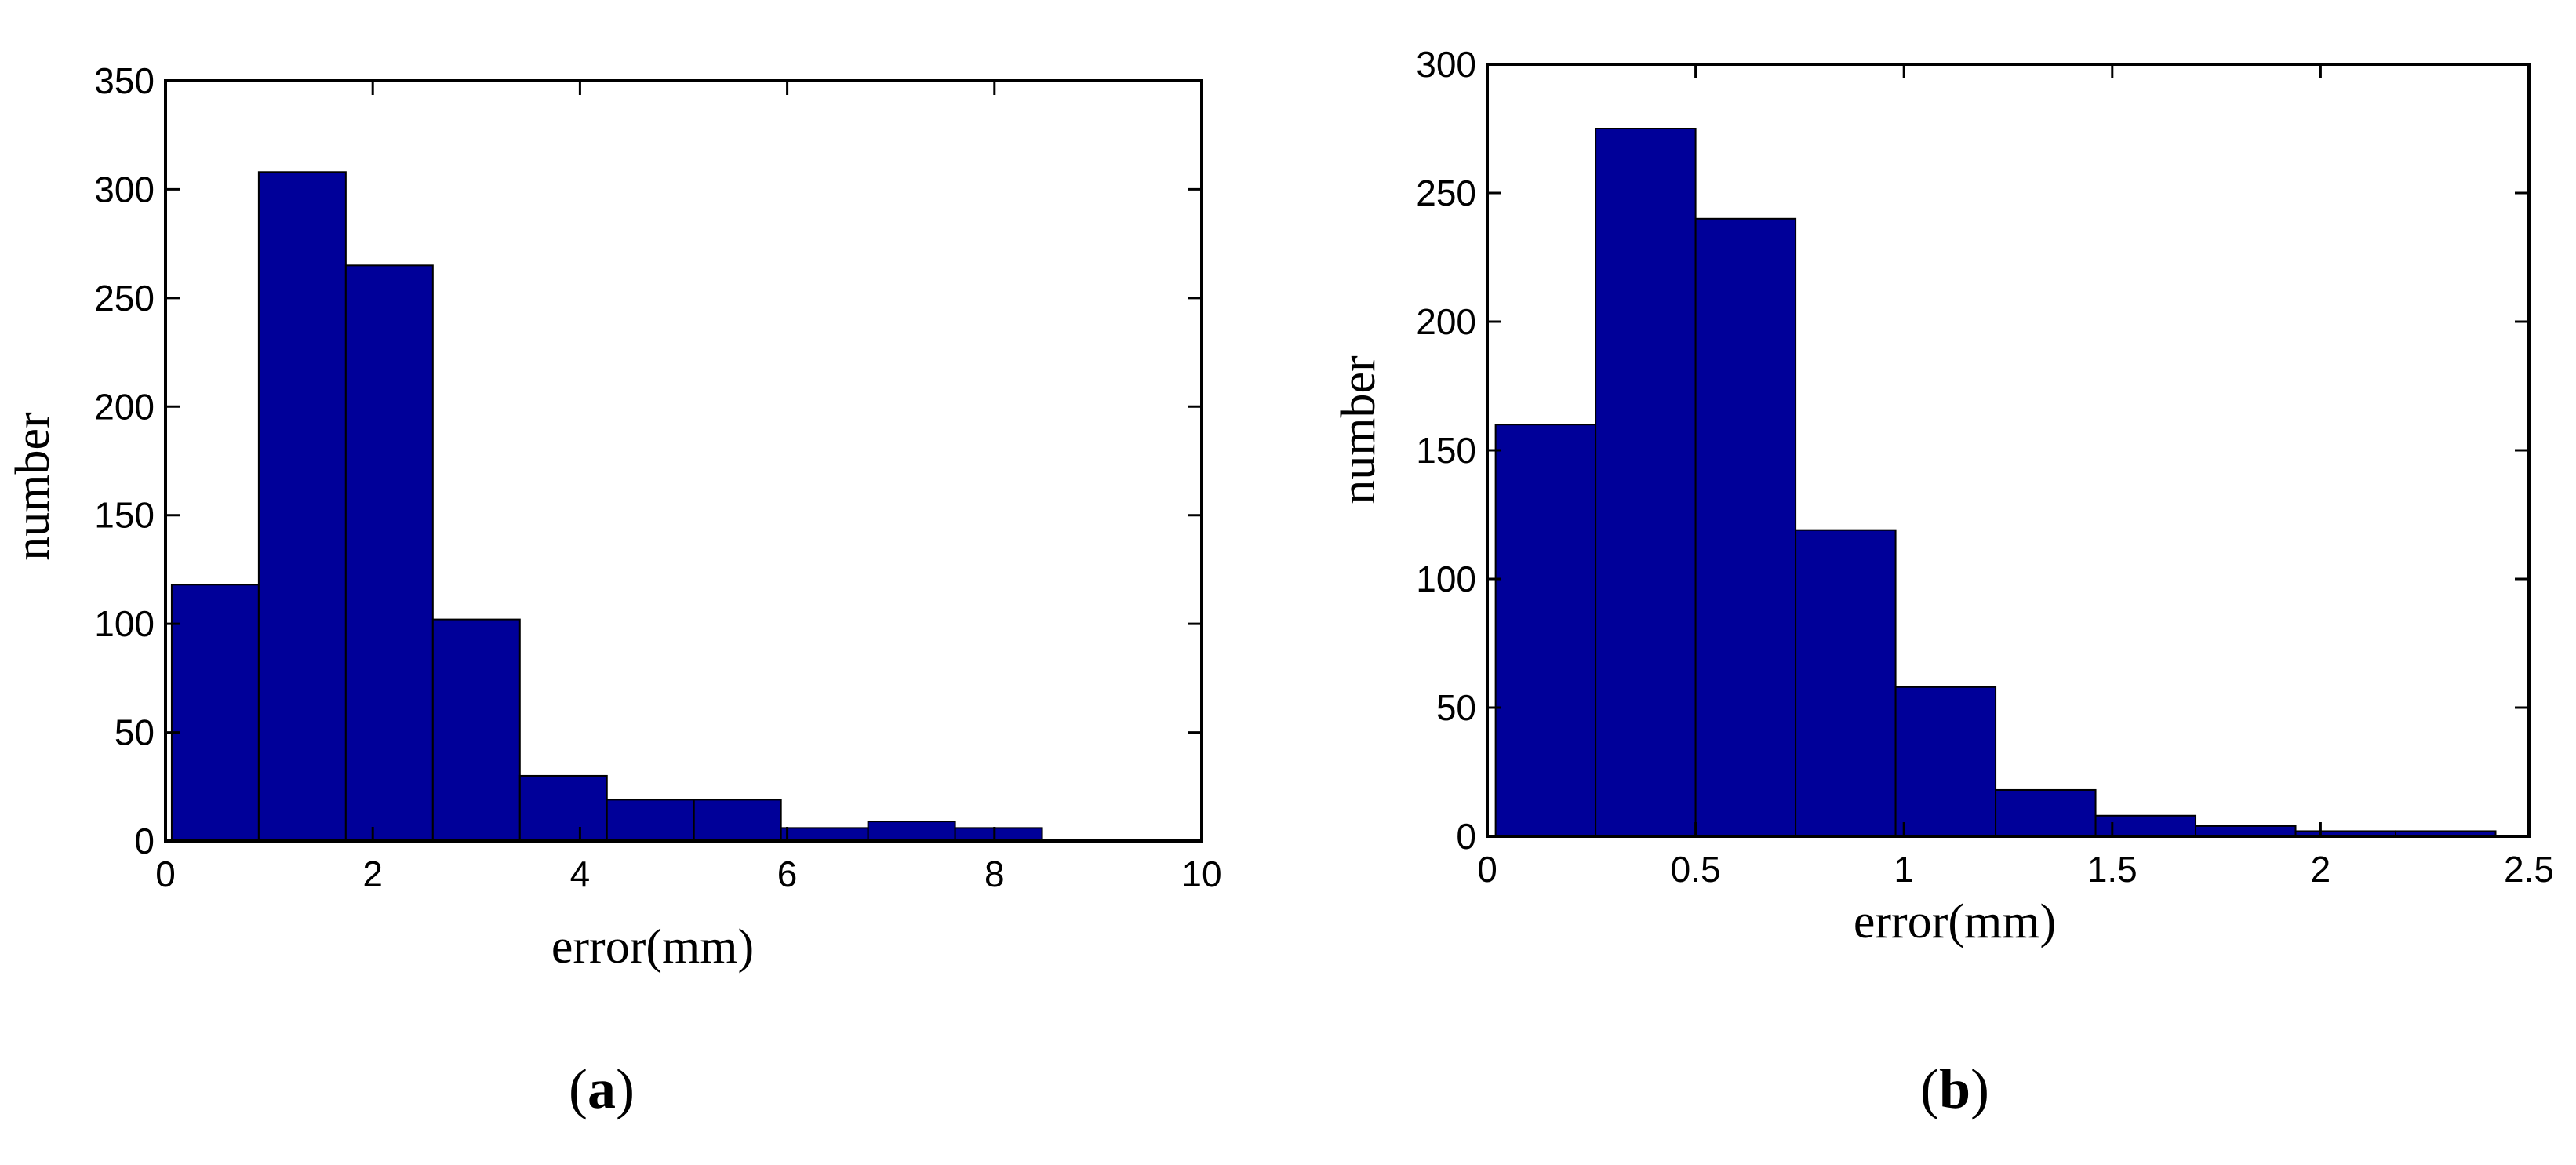 This screenshot has width=2576, height=1165. What do you see at coordinates (688, 874) in the screenshot?
I see `x-tick-labels-a: 0 2 4 6 8 10` at bounding box center [688, 874].